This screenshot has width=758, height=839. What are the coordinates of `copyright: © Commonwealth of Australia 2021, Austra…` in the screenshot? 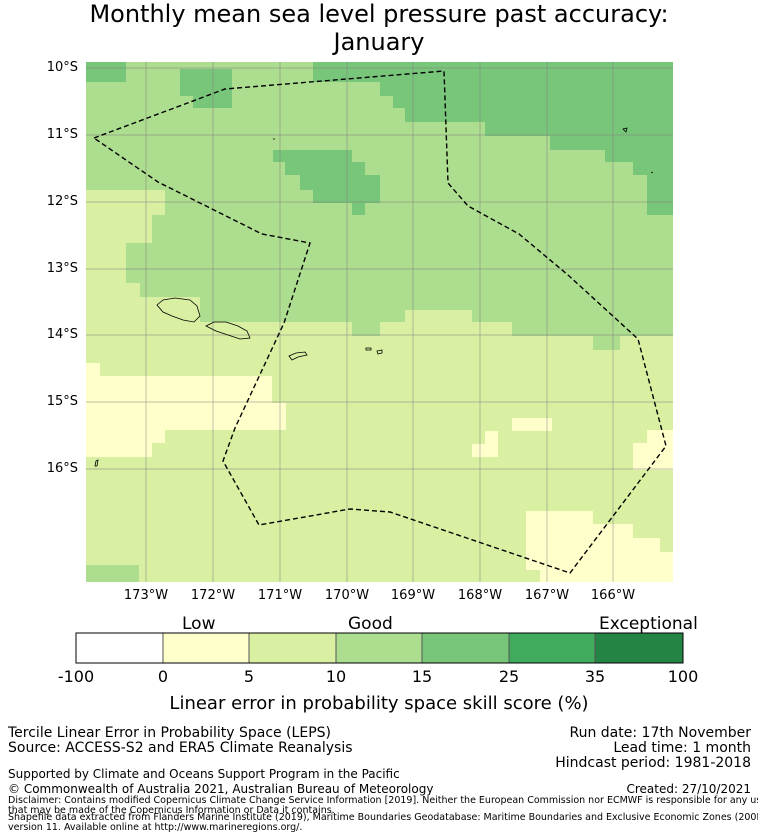 It's located at (221, 789).